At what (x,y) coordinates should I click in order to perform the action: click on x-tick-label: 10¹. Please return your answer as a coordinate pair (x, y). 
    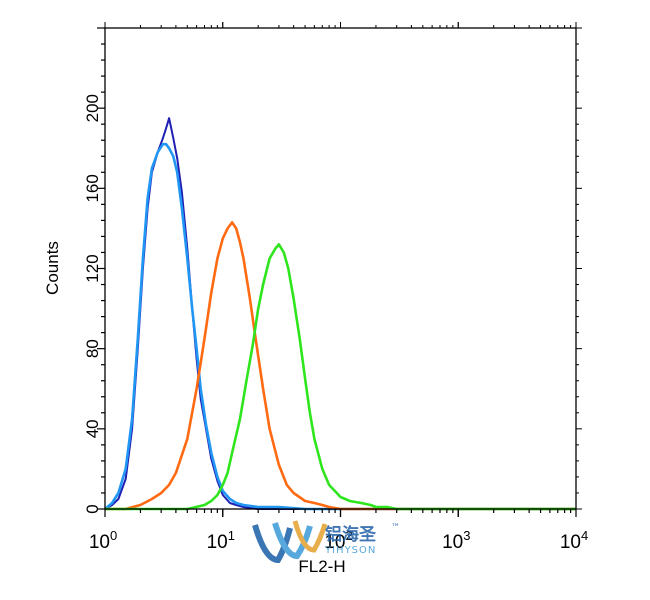
    Looking at the image, I should click on (221, 540).